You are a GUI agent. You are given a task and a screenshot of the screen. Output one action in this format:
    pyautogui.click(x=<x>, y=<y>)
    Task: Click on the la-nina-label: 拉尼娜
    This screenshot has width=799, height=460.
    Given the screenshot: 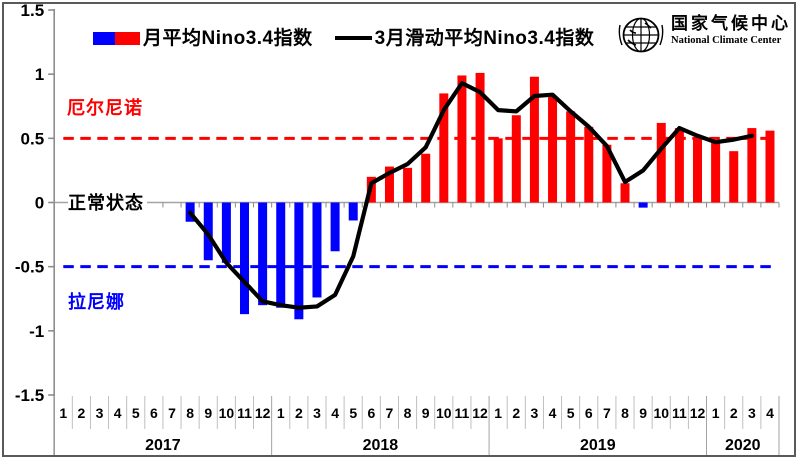 What is the action you would take?
    pyautogui.click(x=96, y=302)
    